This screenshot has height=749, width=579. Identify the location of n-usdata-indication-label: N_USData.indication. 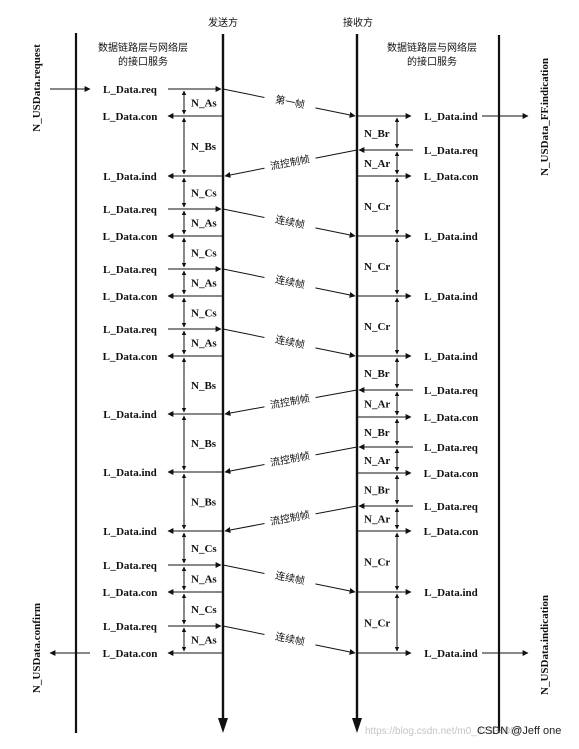
(545, 645).